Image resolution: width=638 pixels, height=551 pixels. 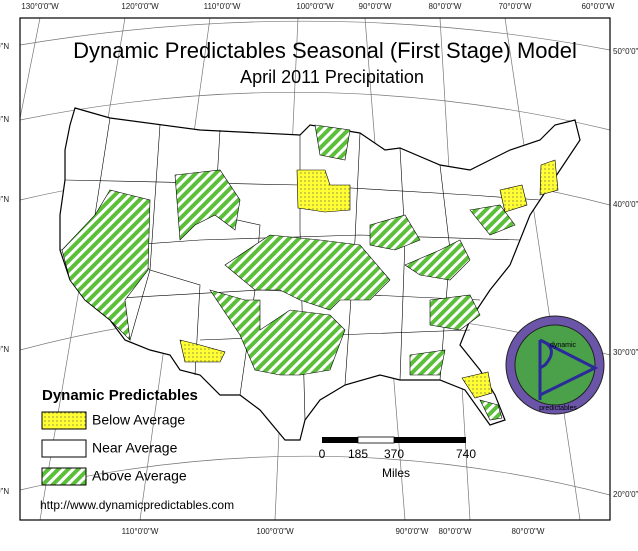 What do you see at coordinates (138, 420) in the screenshot?
I see `legend-label: Below Average` at bounding box center [138, 420].